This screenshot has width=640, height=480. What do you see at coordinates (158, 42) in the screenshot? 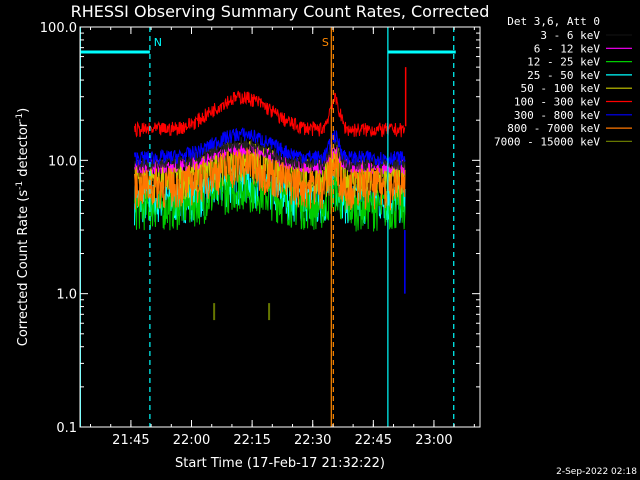
I see `marker-label-N: N` at bounding box center [158, 42].